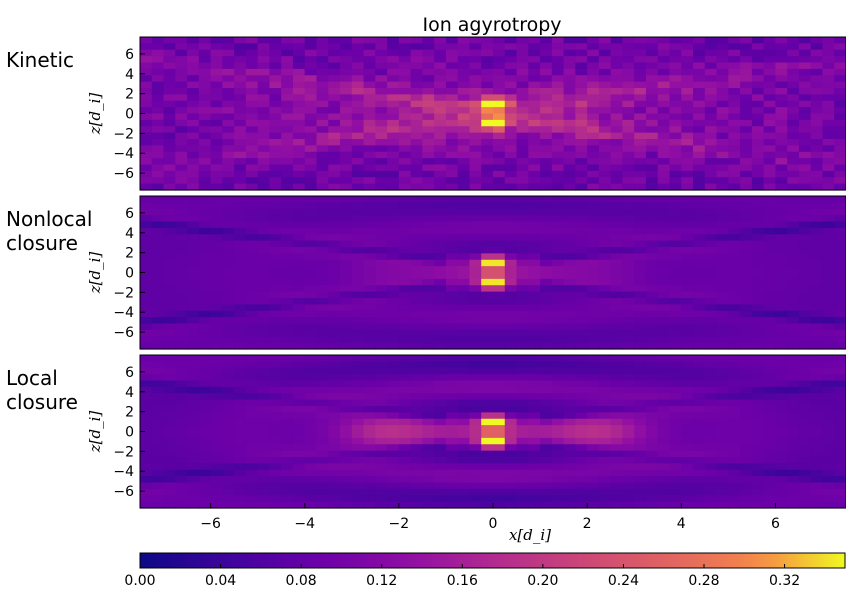  I want to click on colorbar-tick-label: 0.04, so click(220, 581).